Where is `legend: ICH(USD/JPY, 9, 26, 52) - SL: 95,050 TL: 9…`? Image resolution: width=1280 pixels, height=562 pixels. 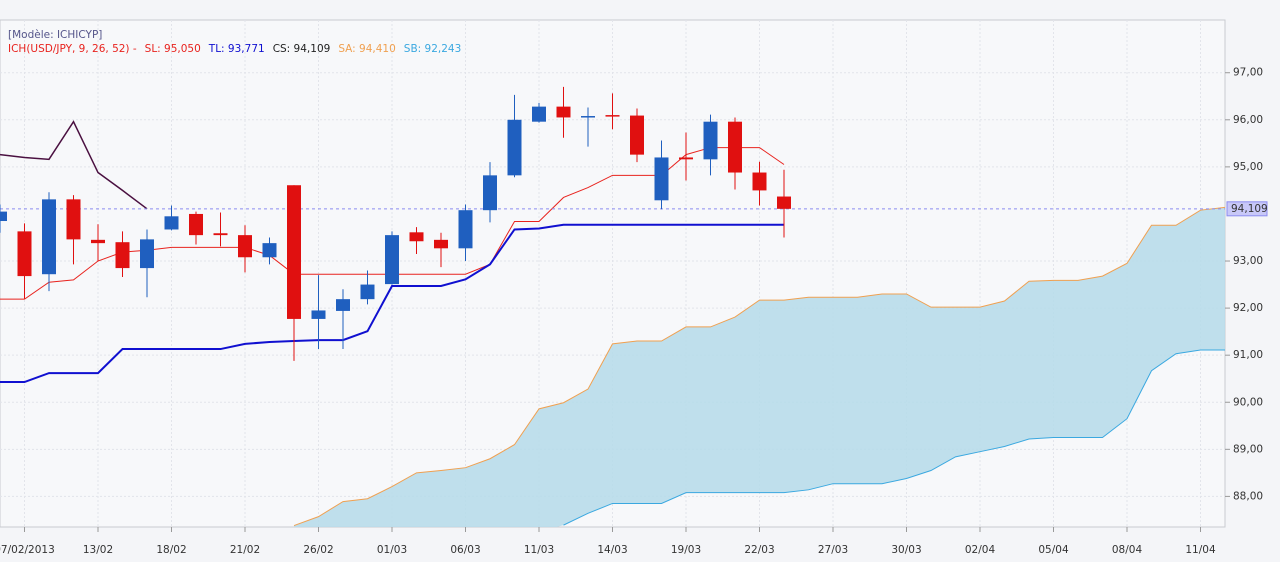 legend: ICH(USD/JPY, 9, 26, 52) - SL: 95,050 TL: 9… is located at coordinates (234, 49).